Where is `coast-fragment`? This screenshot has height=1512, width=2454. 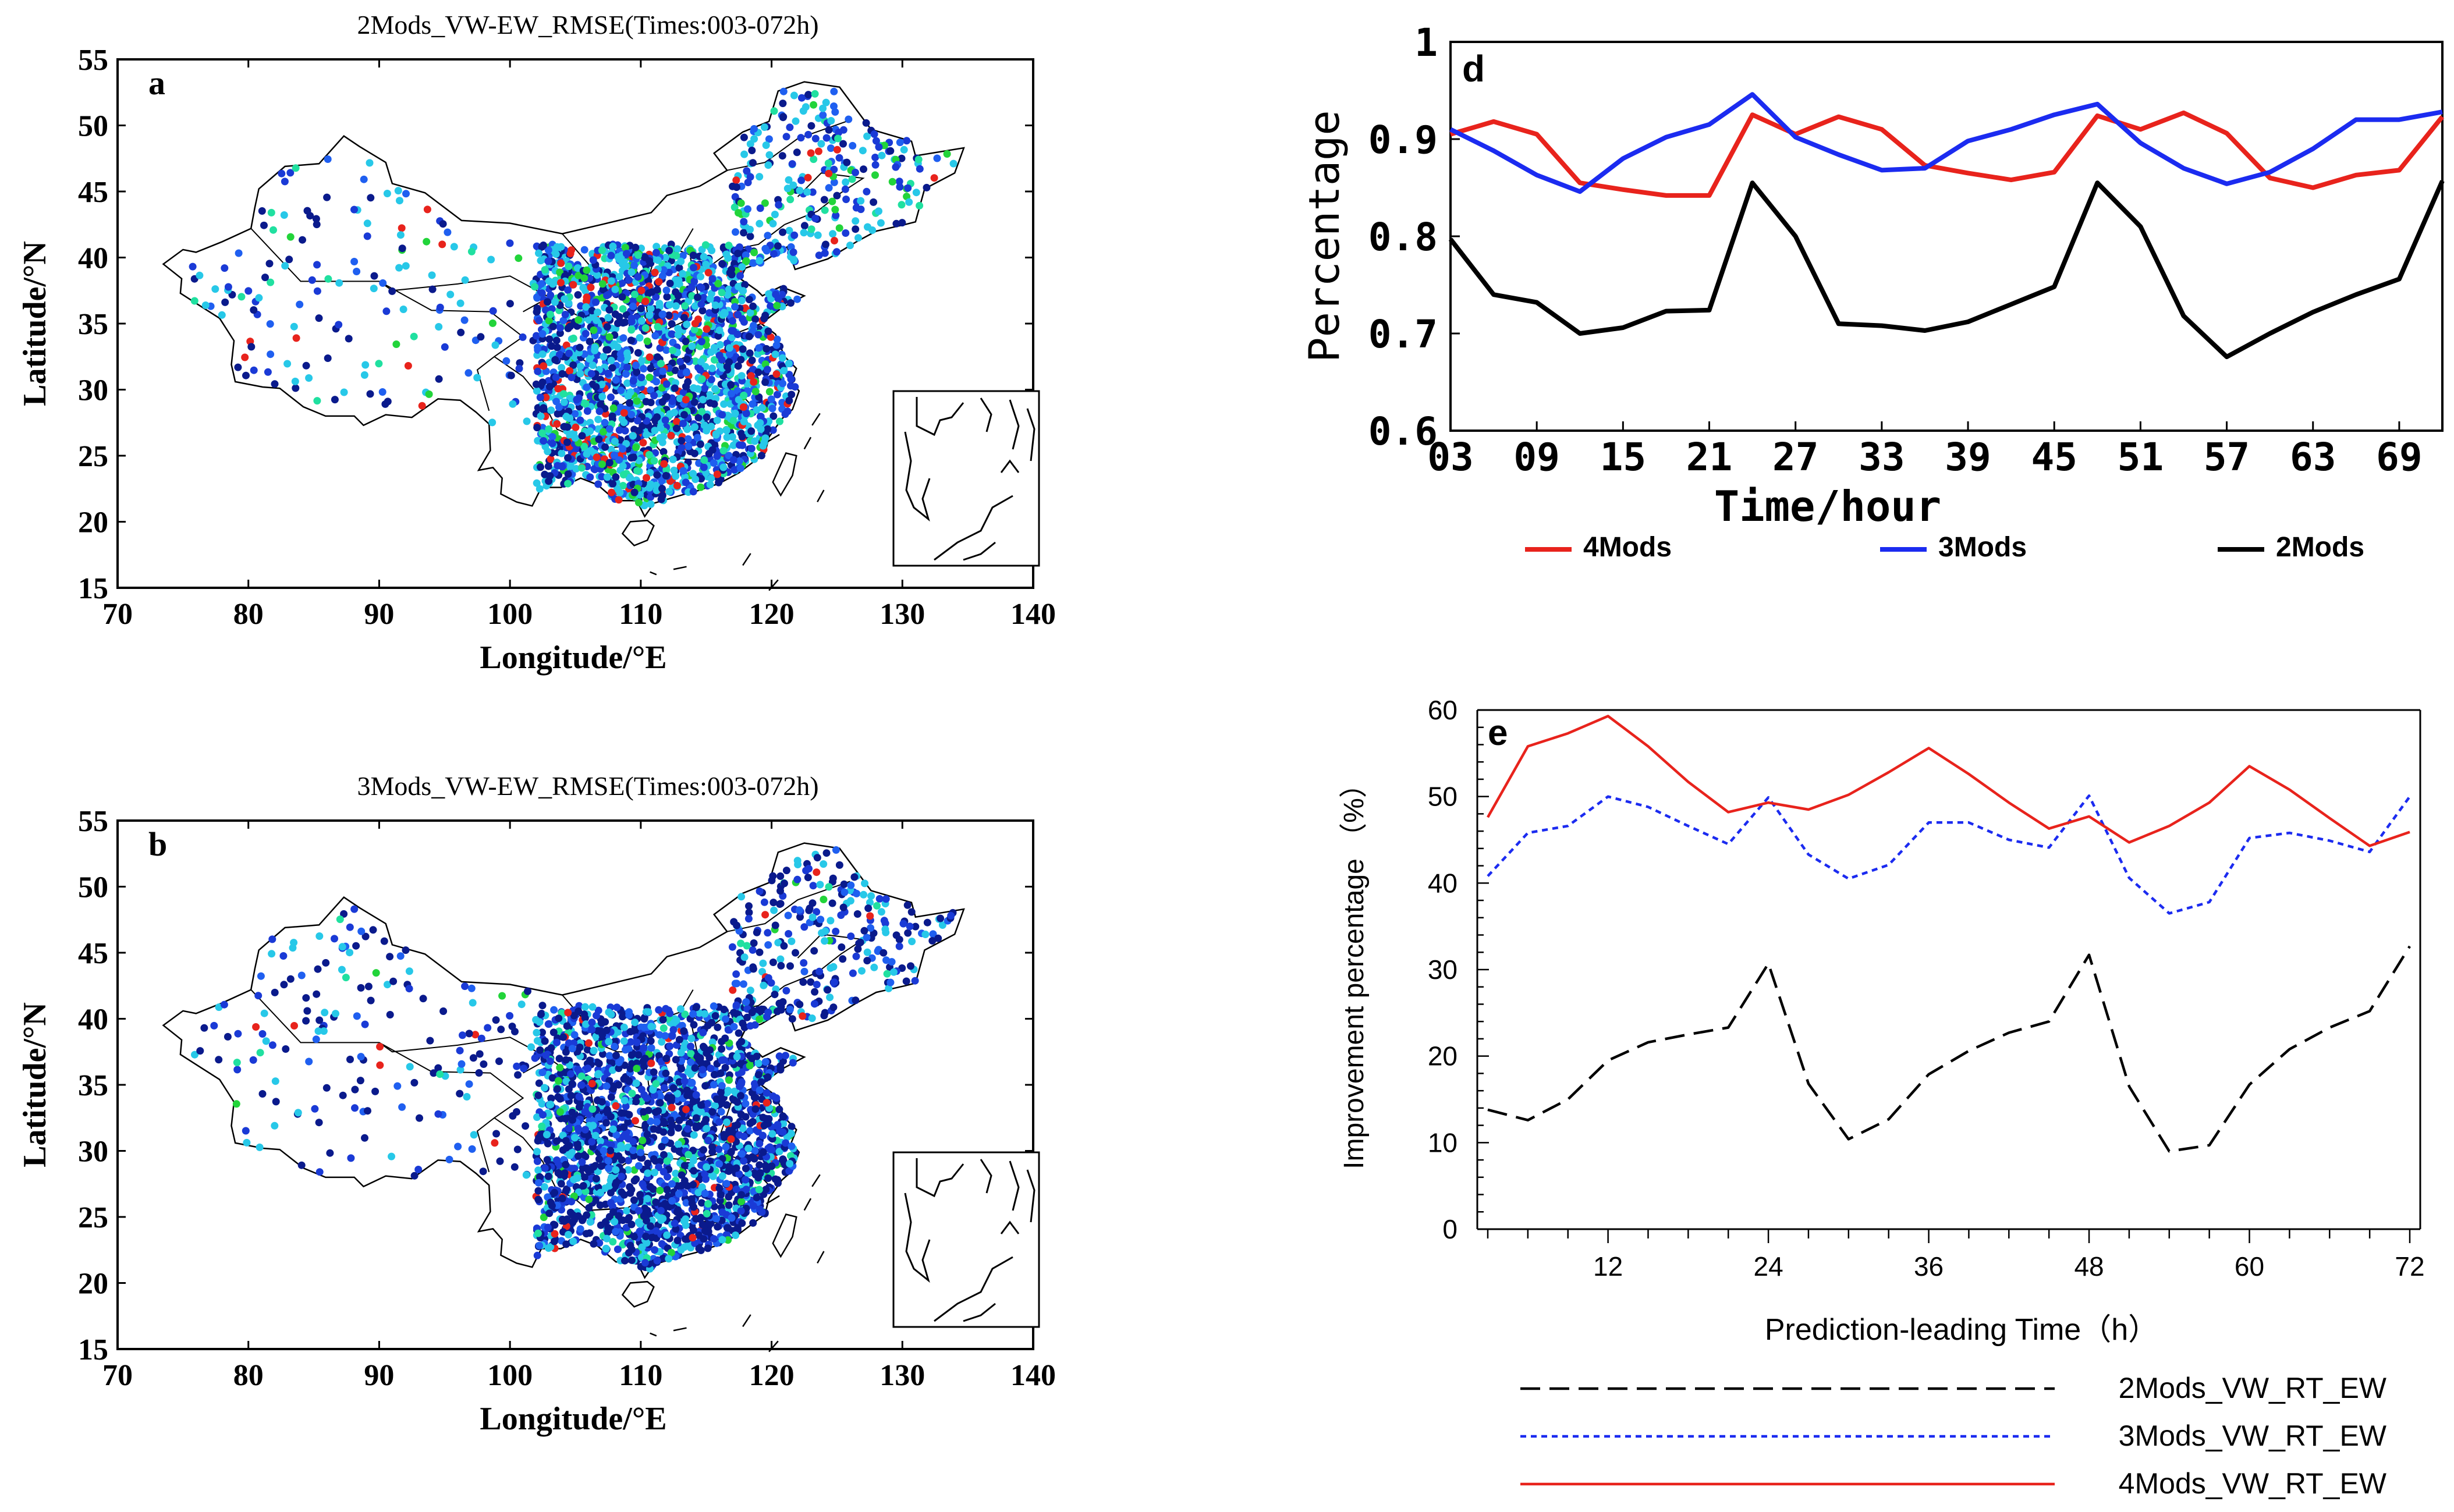
coast-fragment is located at coordinates (680, 1329).